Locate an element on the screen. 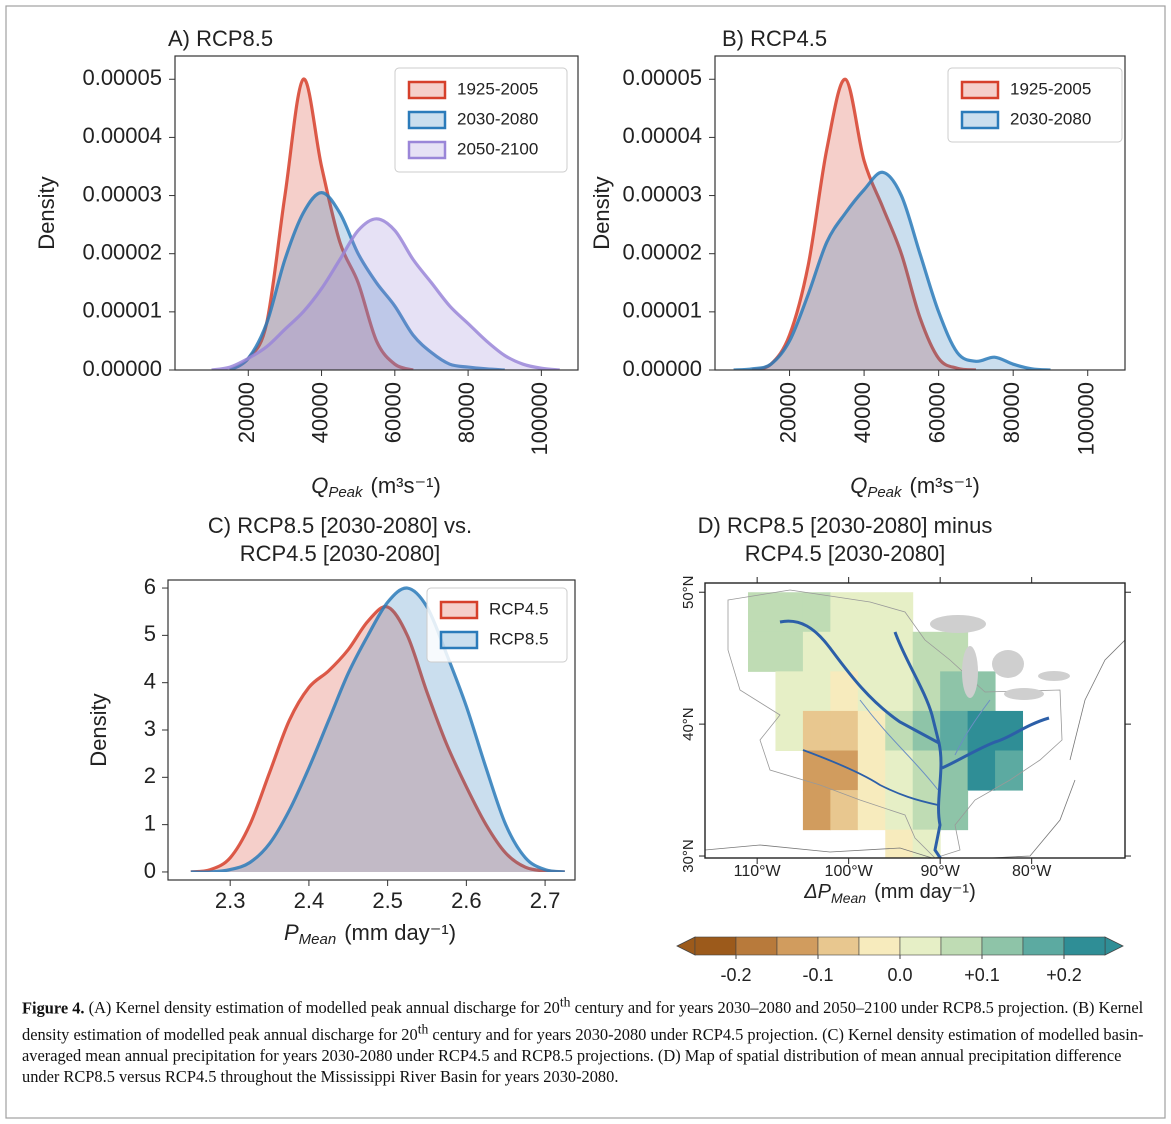 The image size is (1171, 1124). y-tick-label: 1 is located at coordinates (150, 822).